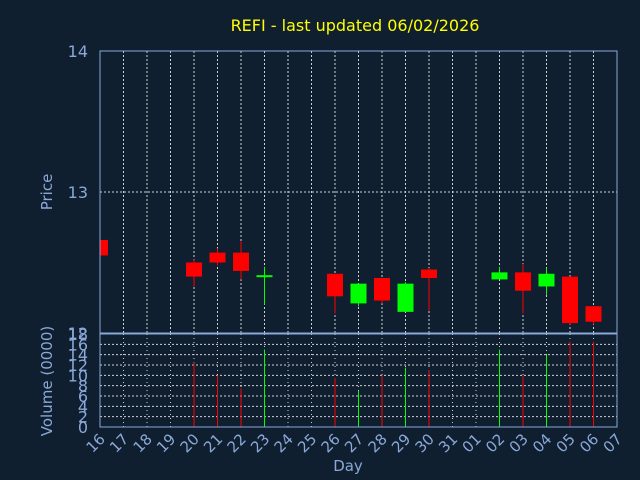  What do you see at coordinates (472, 443) in the screenshot?
I see `x-tick-label: 01` at bounding box center [472, 443].